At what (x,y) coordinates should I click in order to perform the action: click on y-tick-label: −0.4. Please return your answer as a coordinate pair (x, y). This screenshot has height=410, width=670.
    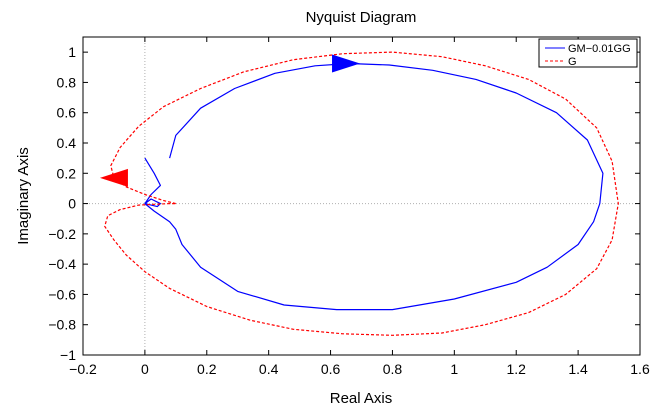
    Looking at the image, I should click on (62, 264).